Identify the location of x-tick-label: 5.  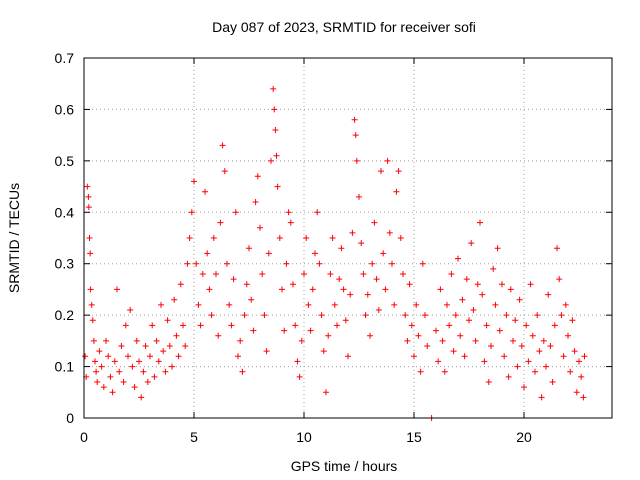
(194, 437).